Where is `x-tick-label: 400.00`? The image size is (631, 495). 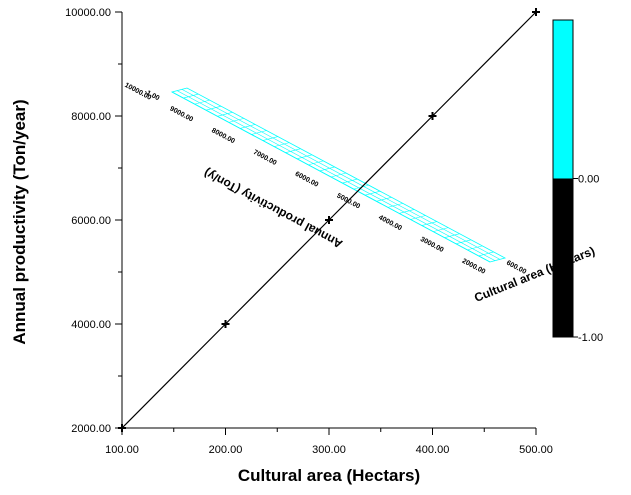 x-tick-label: 400.00 is located at coordinates (433, 450).